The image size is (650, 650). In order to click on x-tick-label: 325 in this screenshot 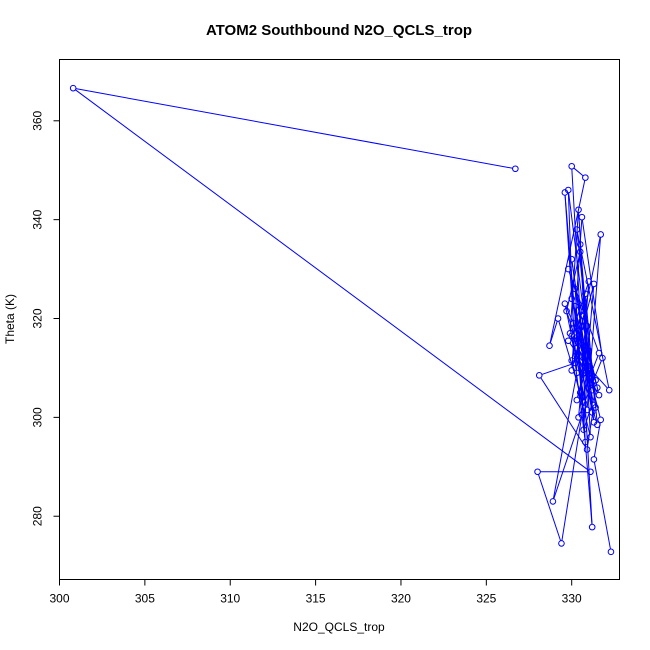, I will do `click(486, 599)`.